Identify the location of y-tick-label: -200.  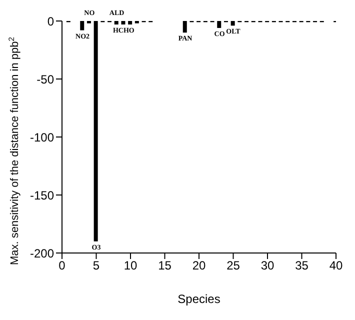
(42, 253).